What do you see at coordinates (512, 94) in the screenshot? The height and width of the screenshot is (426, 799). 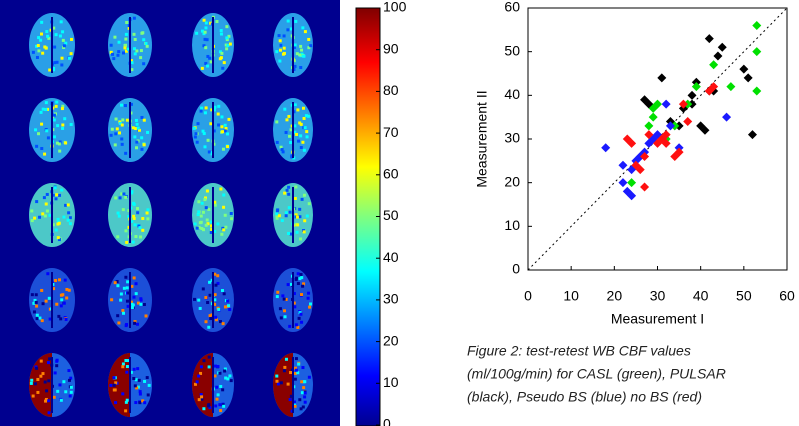 I see `y-tick-label: 40` at bounding box center [512, 94].